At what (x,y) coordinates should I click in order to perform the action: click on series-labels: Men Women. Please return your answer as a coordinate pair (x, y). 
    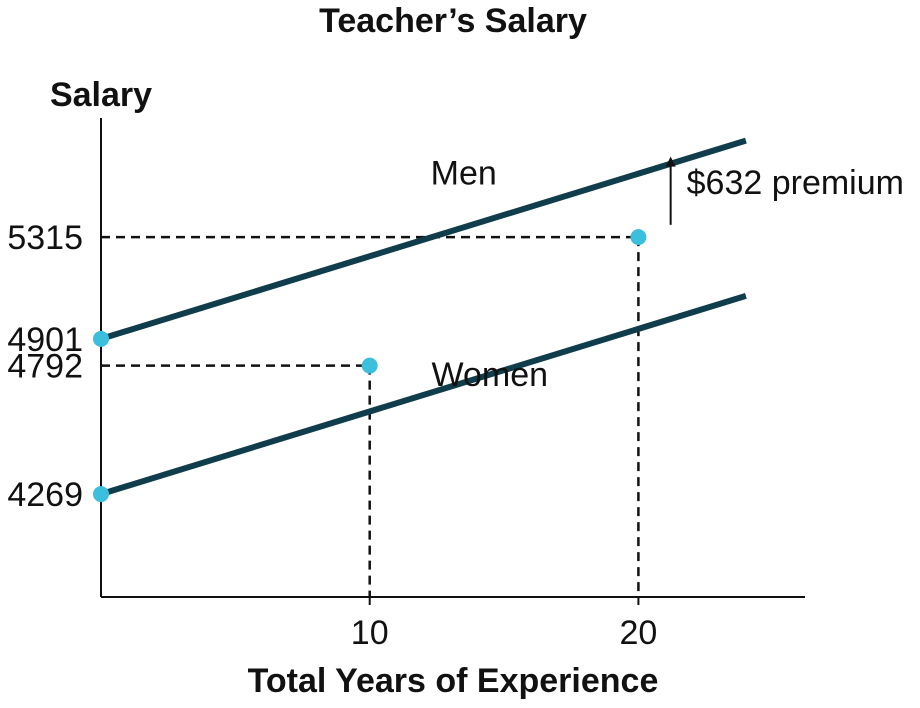
    Looking at the image, I should click on (489, 274).